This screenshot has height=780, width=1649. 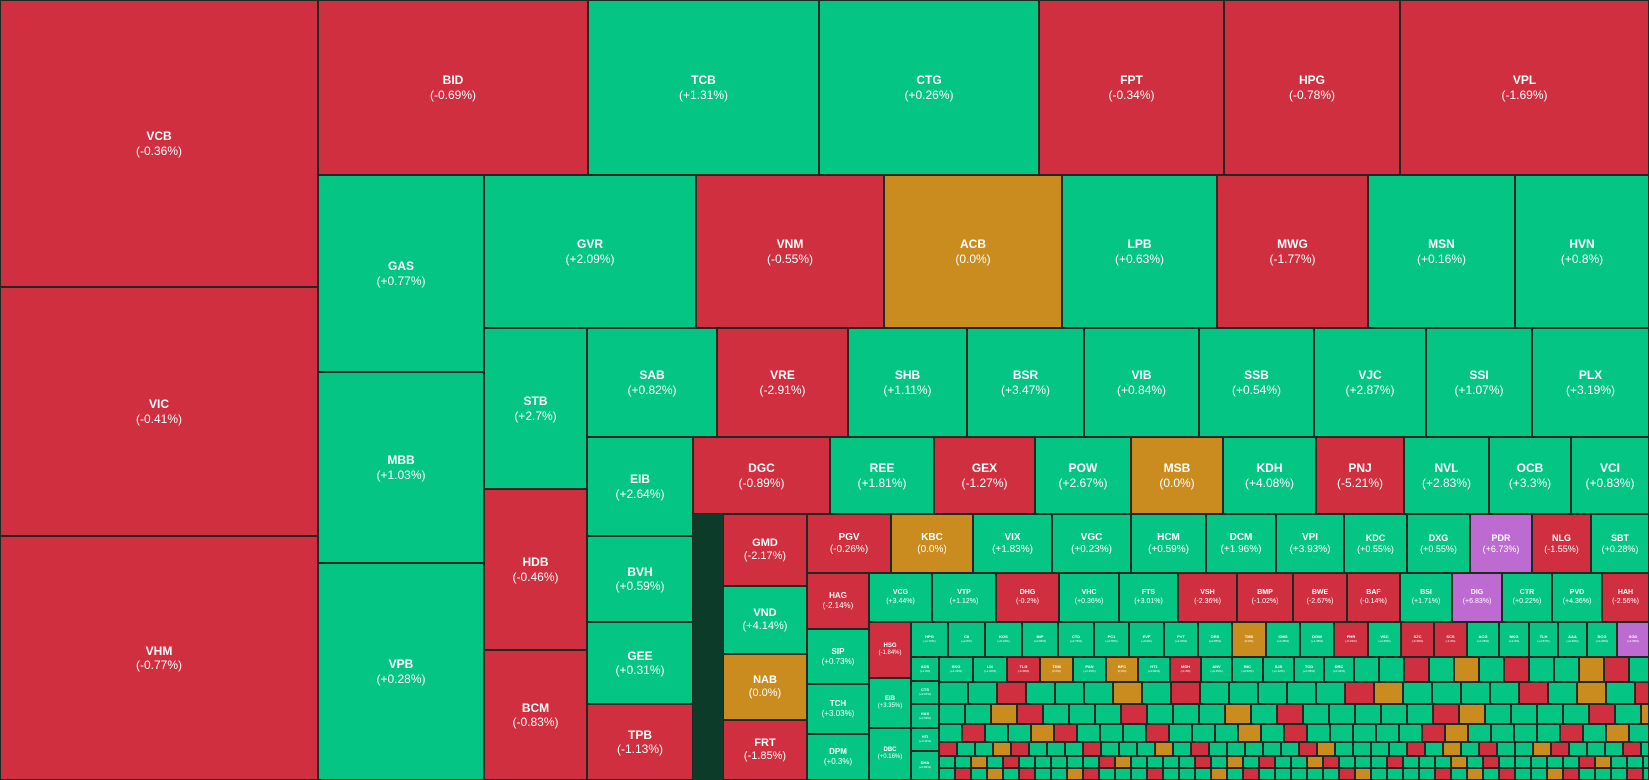 What do you see at coordinates (640, 579) in the screenshot?
I see `tile: BVH (+0.59%)` at bounding box center [640, 579].